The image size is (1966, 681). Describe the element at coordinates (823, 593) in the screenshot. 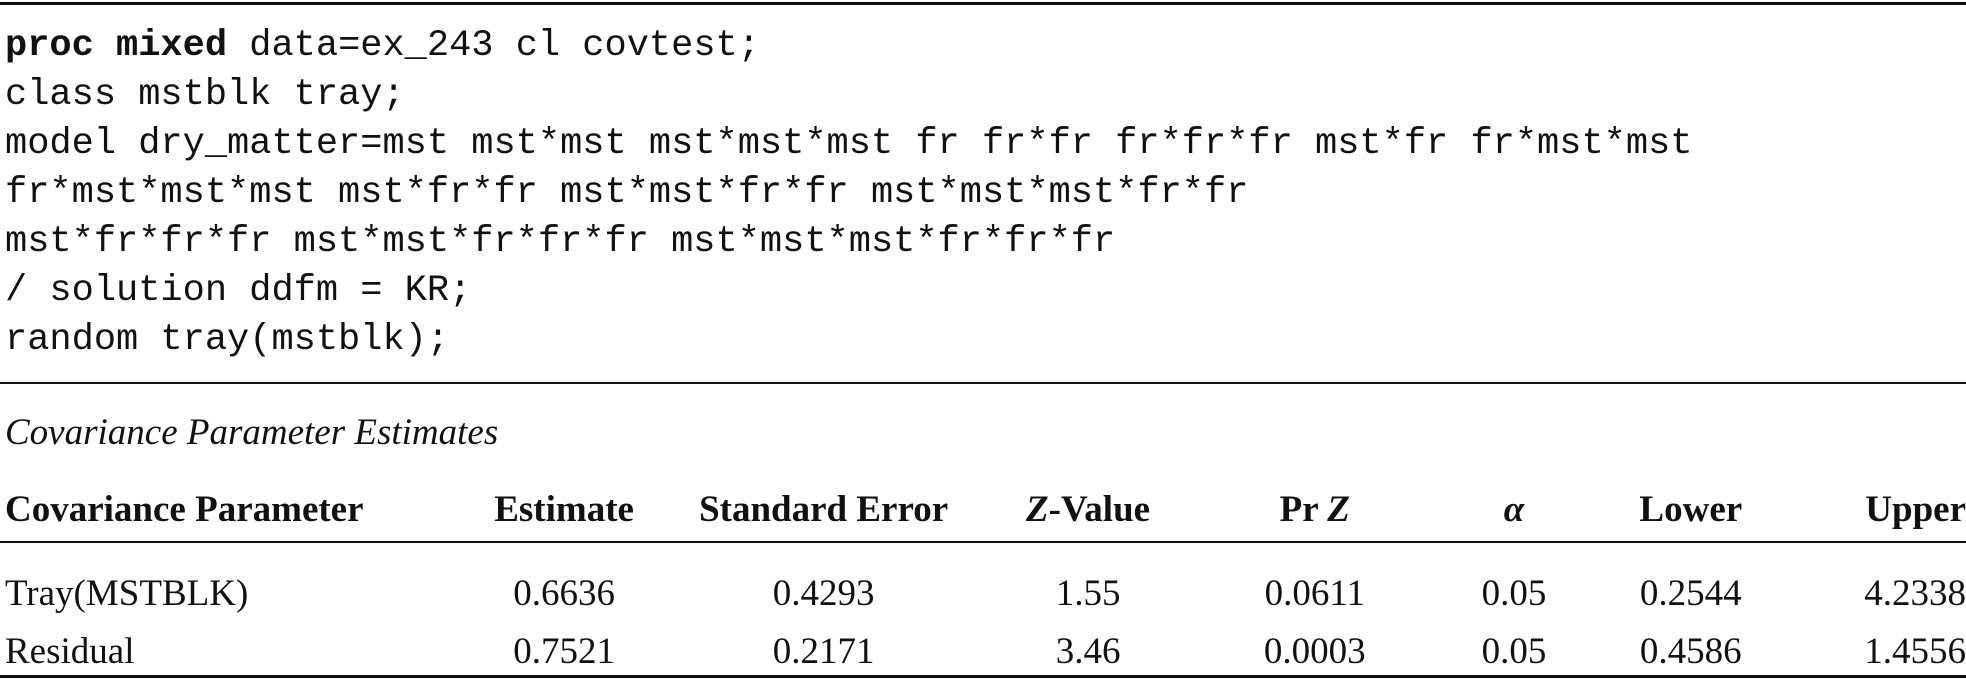

I see `cell-standard-error: 0.4293` at that location.